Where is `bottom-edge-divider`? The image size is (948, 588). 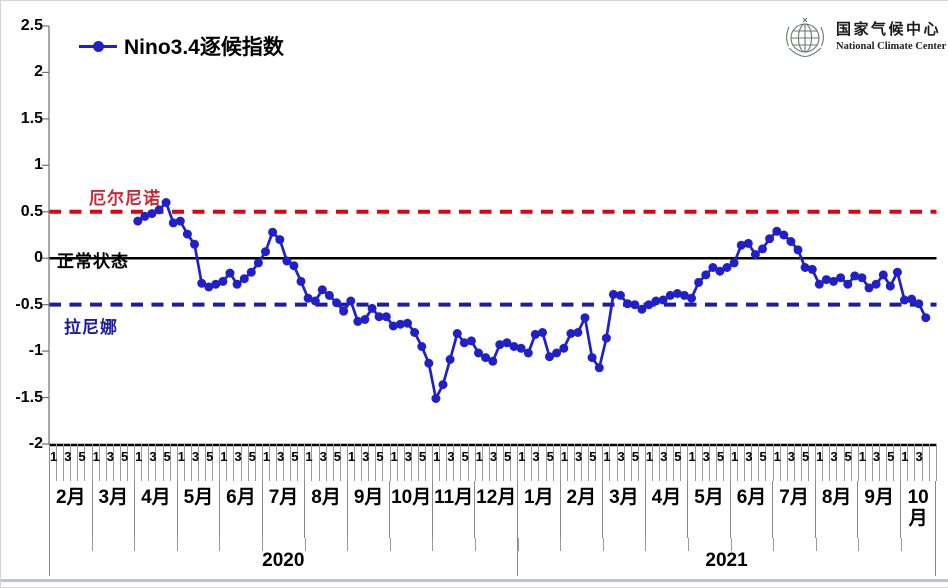 bottom-edge-divider is located at coordinates (474, 580).